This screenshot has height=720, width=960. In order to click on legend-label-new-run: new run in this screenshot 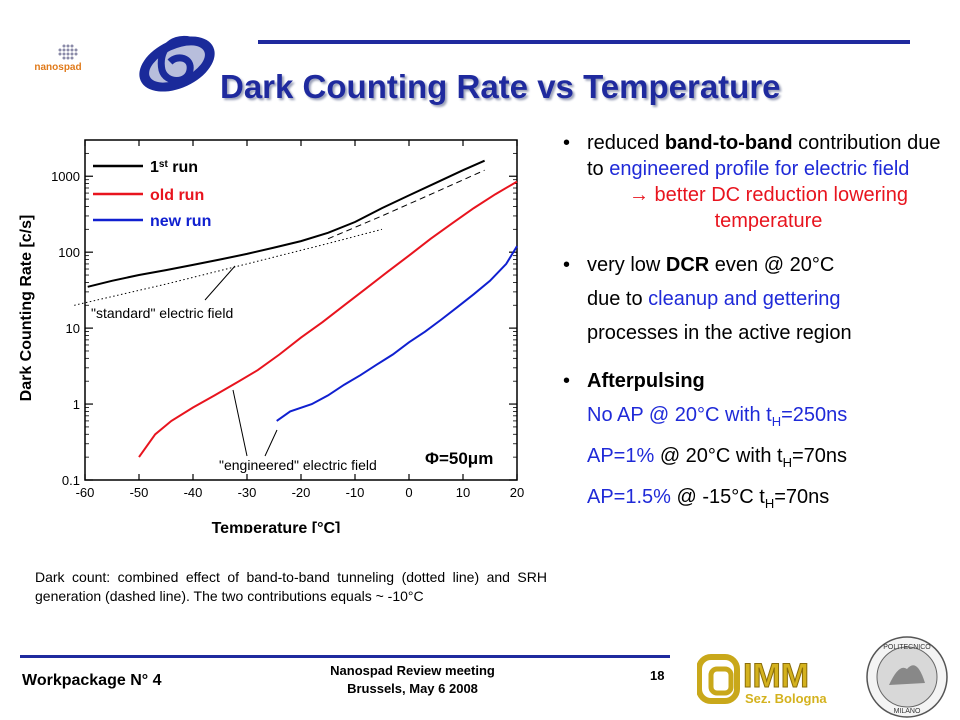, I will do `click(180, 221)`.